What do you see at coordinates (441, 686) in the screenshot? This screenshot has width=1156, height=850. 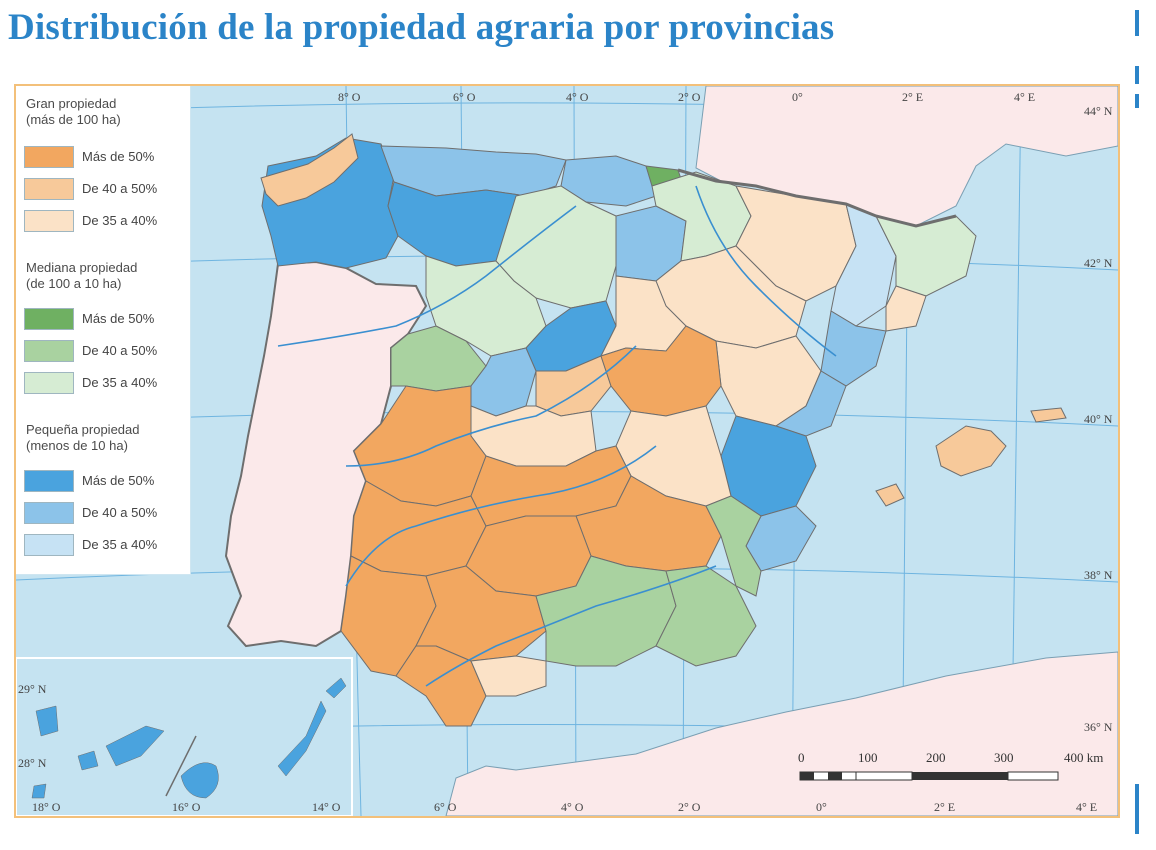 I see `cadiz-region` at bounding box center [441, 686].